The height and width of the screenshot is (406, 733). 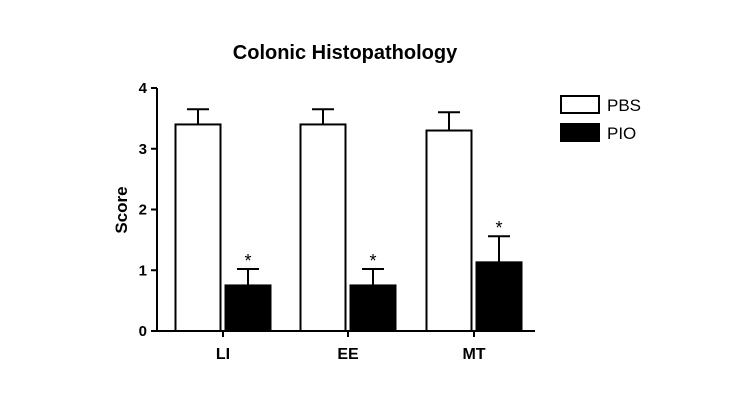 I want to click on legend-label-pbs: PBS, so click(x=624, y=105).